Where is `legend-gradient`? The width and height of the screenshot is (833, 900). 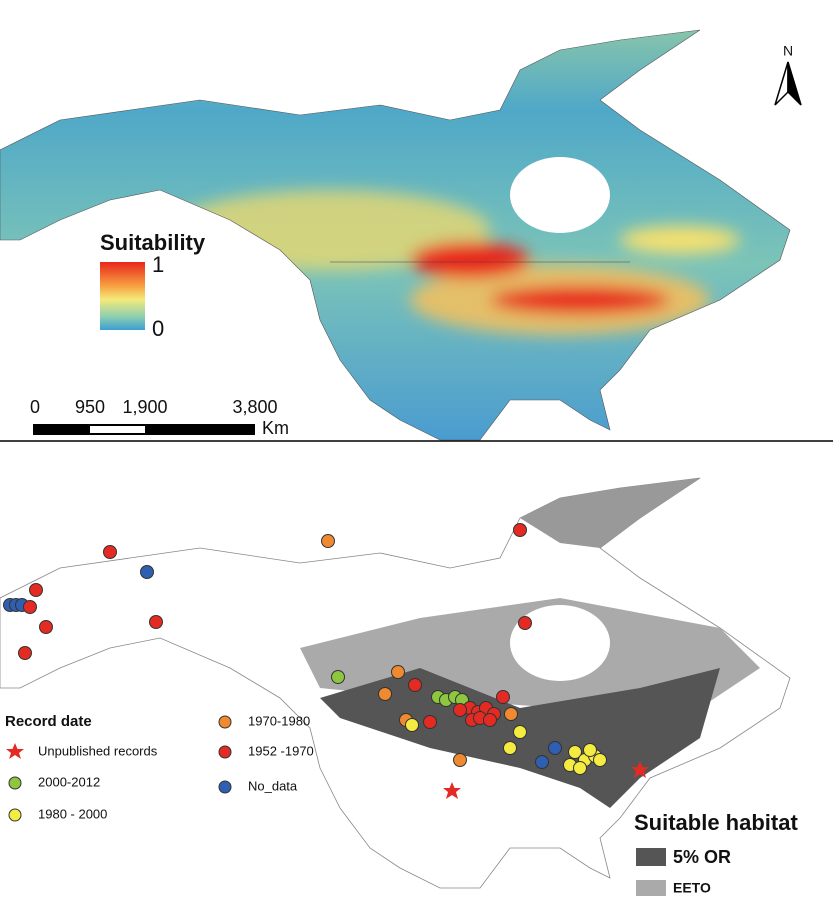
legend-gradient is located at coordinates (122, 296).